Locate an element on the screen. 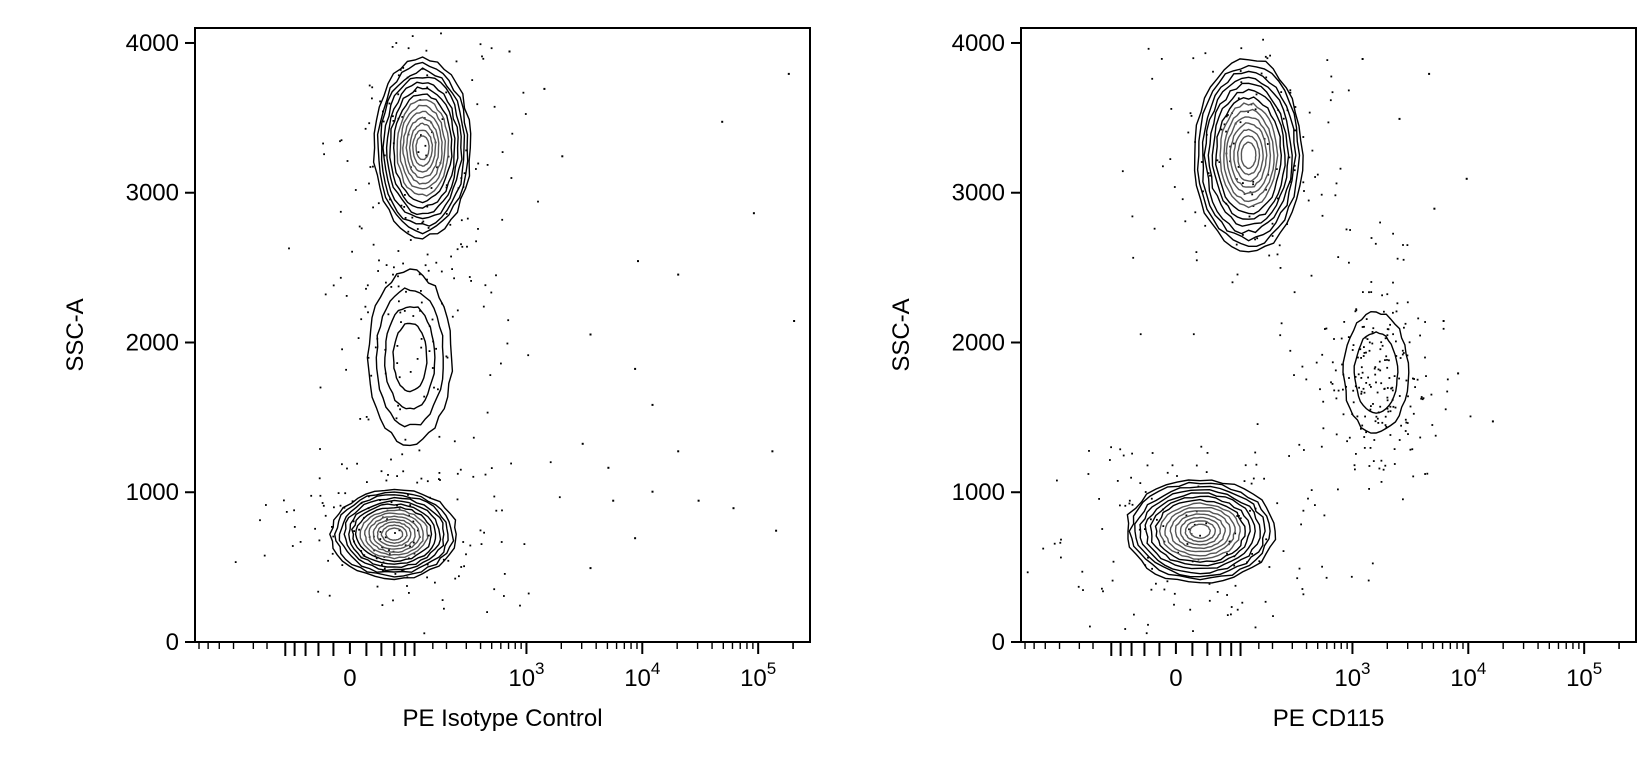 Image resolution: width=1652 pixels, height=767 pixels. x-tick-label: 10⁴ is located at coordinates (1468, 675).